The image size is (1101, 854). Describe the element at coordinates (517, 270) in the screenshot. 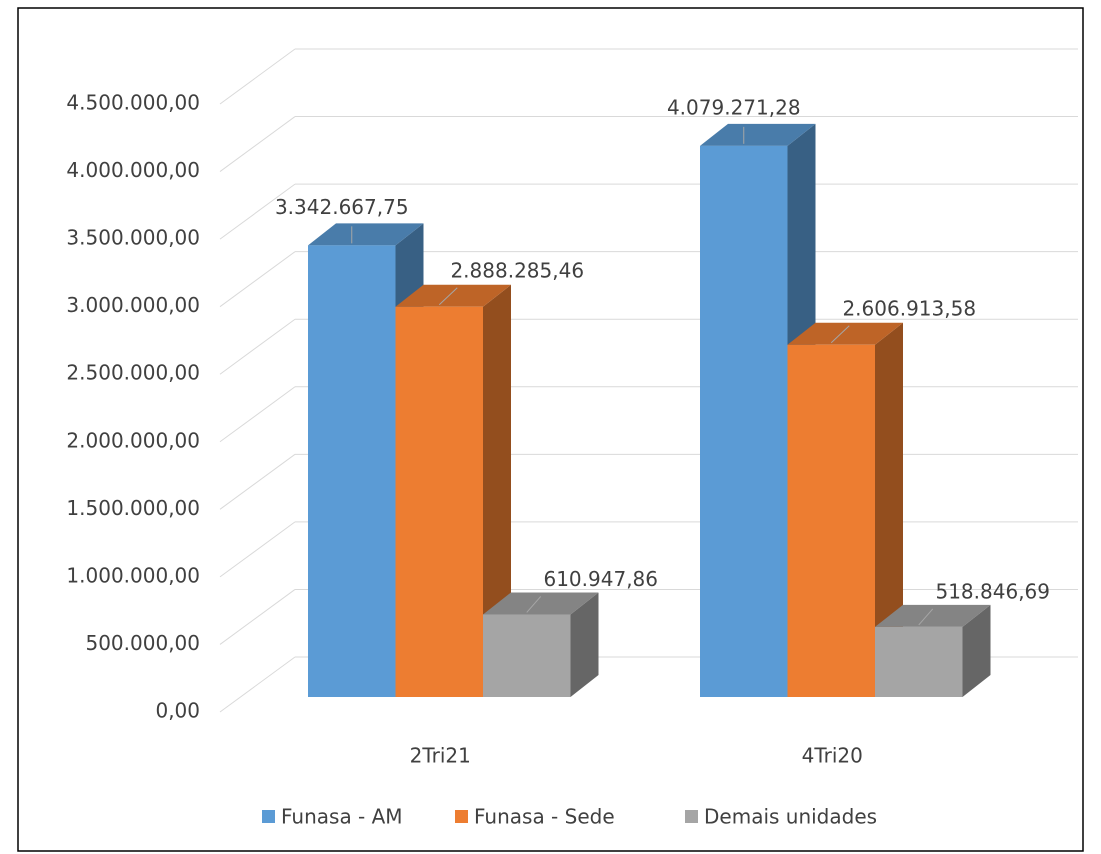

I see `data-label: 2.888.285,46` at that location.